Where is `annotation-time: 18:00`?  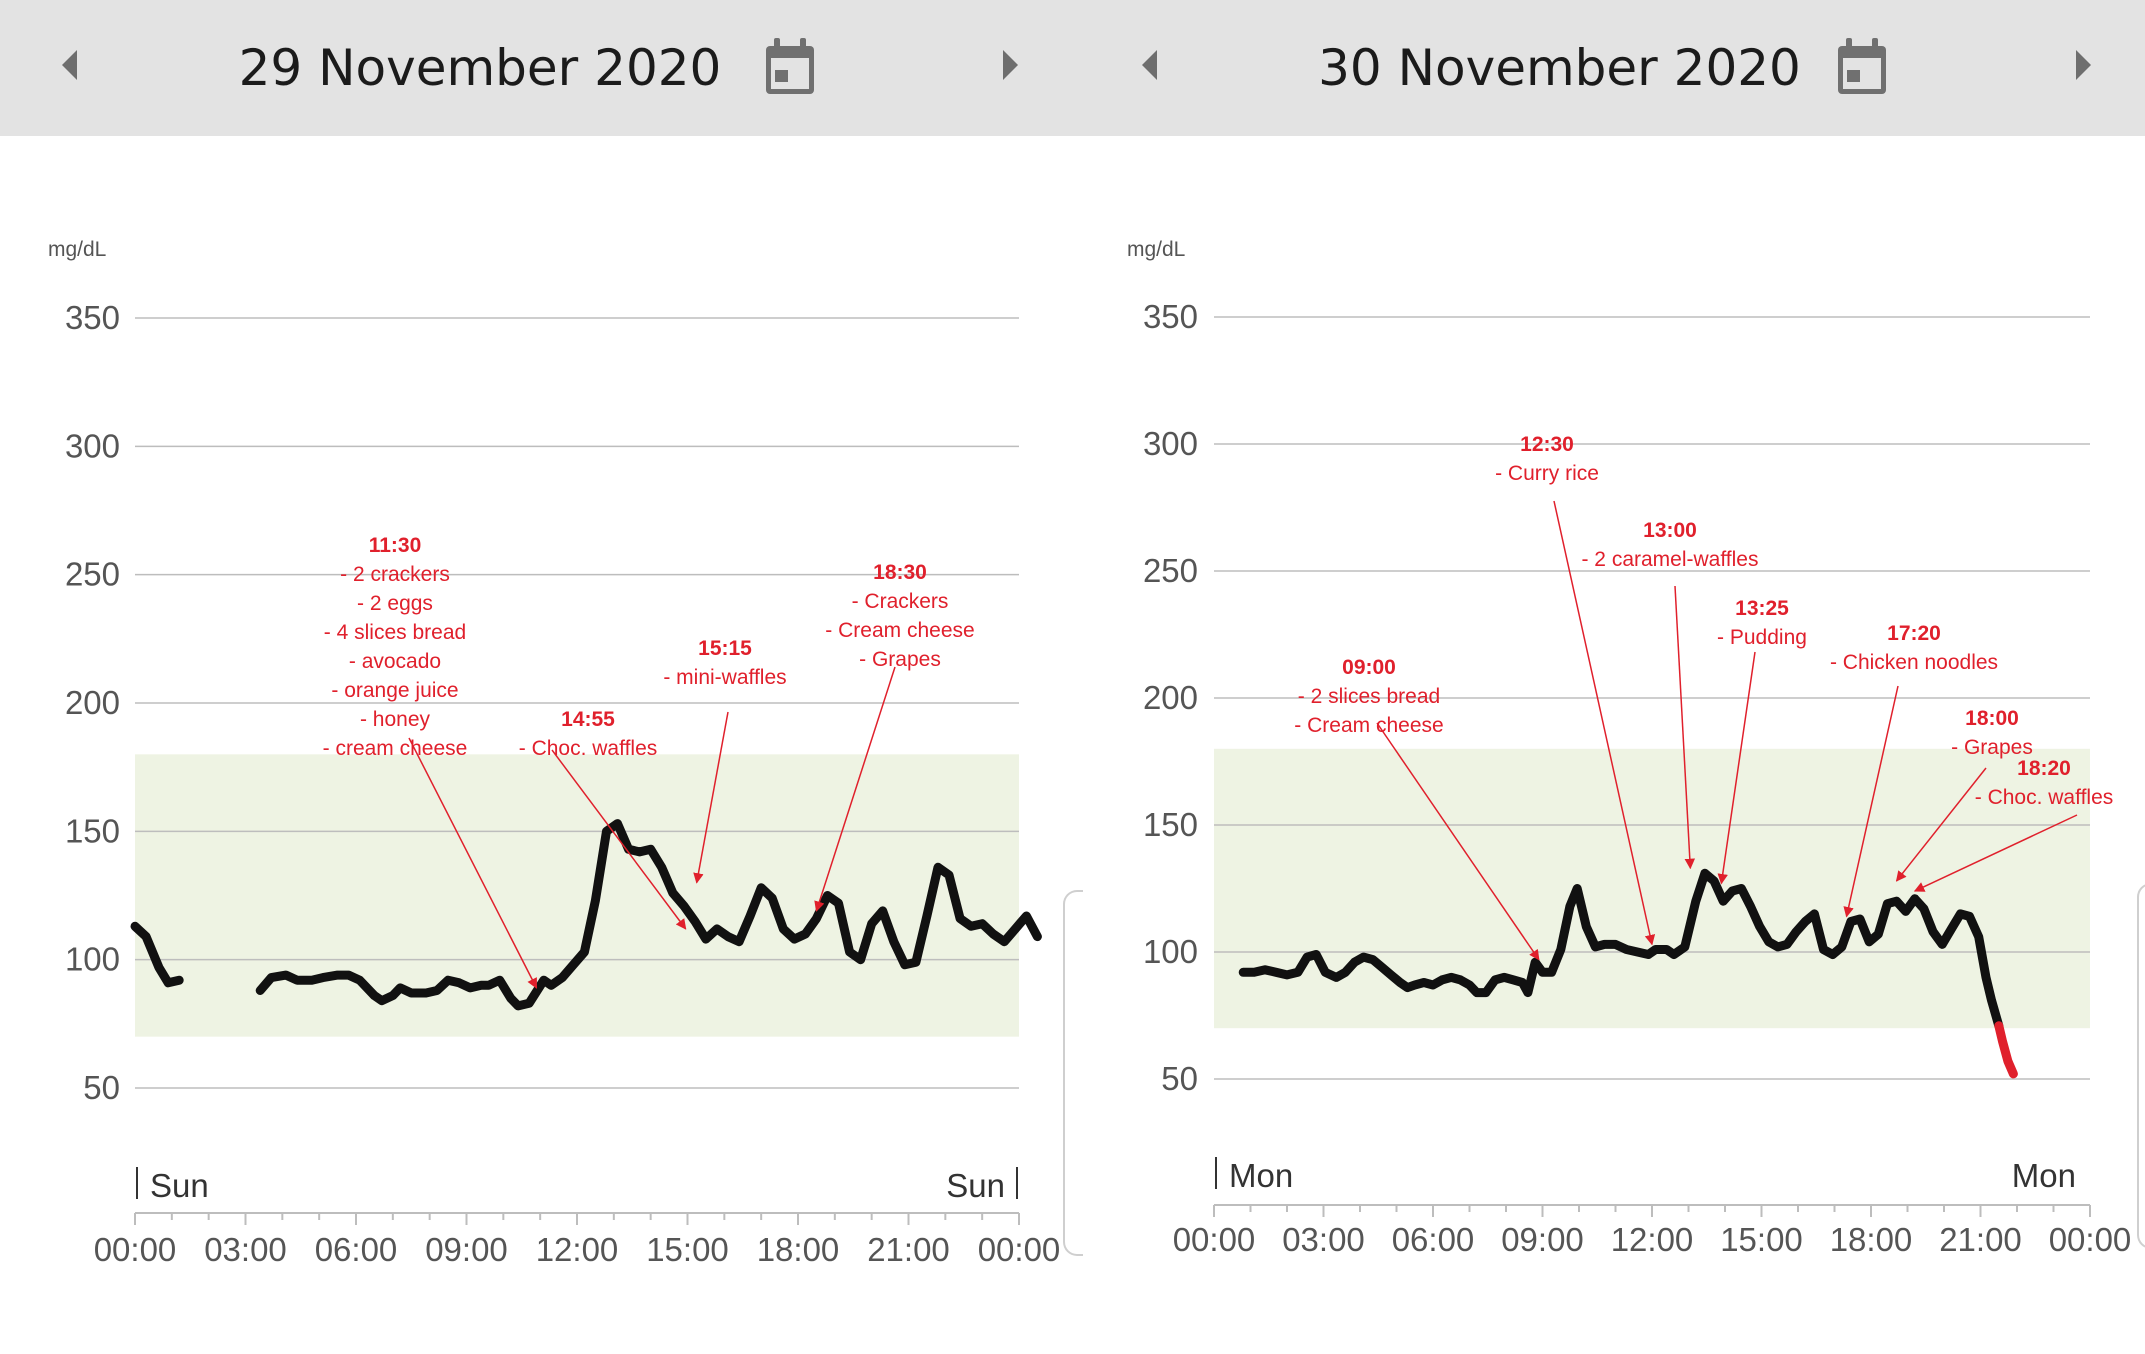 annotation-time: 18:00 is located at coordinates (1992, 718).